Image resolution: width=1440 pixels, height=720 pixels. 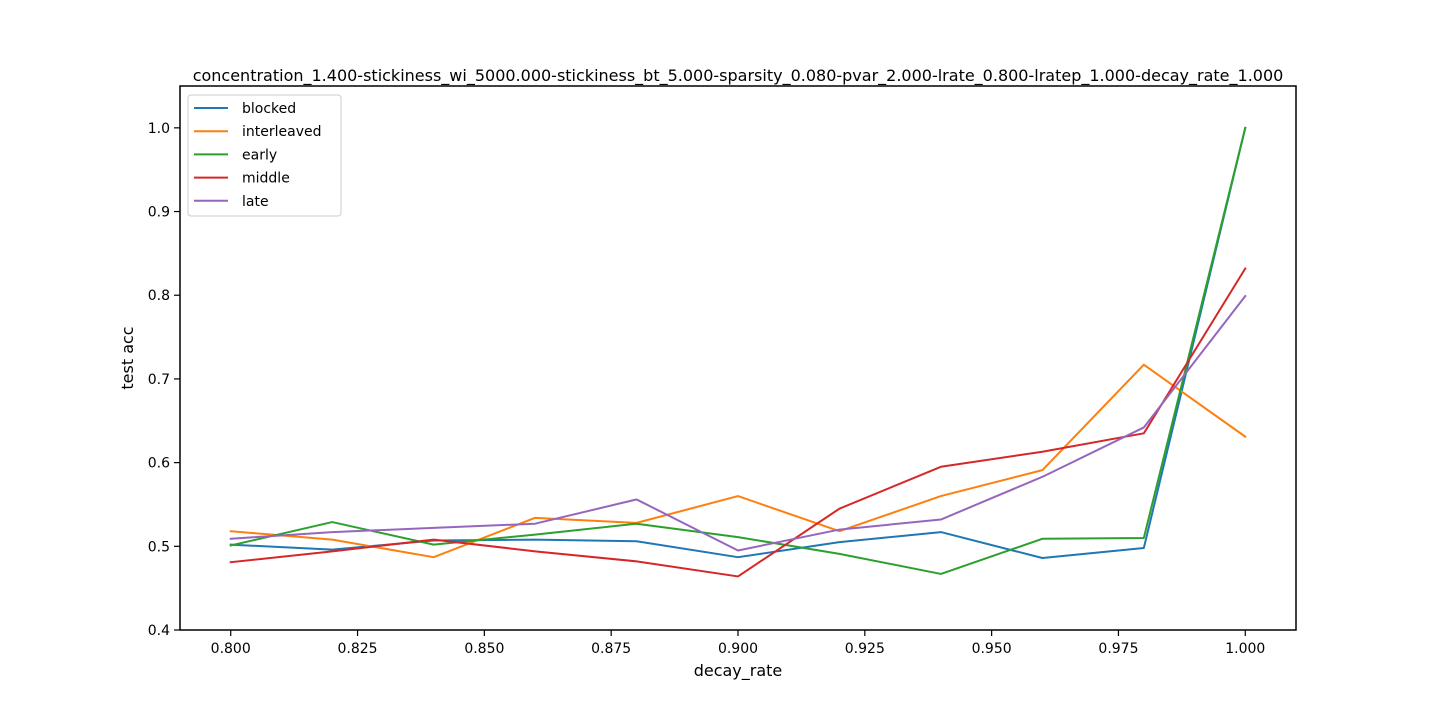 What do you see at coordinates (611, 649) in the screenshot?
I see `x-tick-label: 0.875` at bounding box center [611, 649].